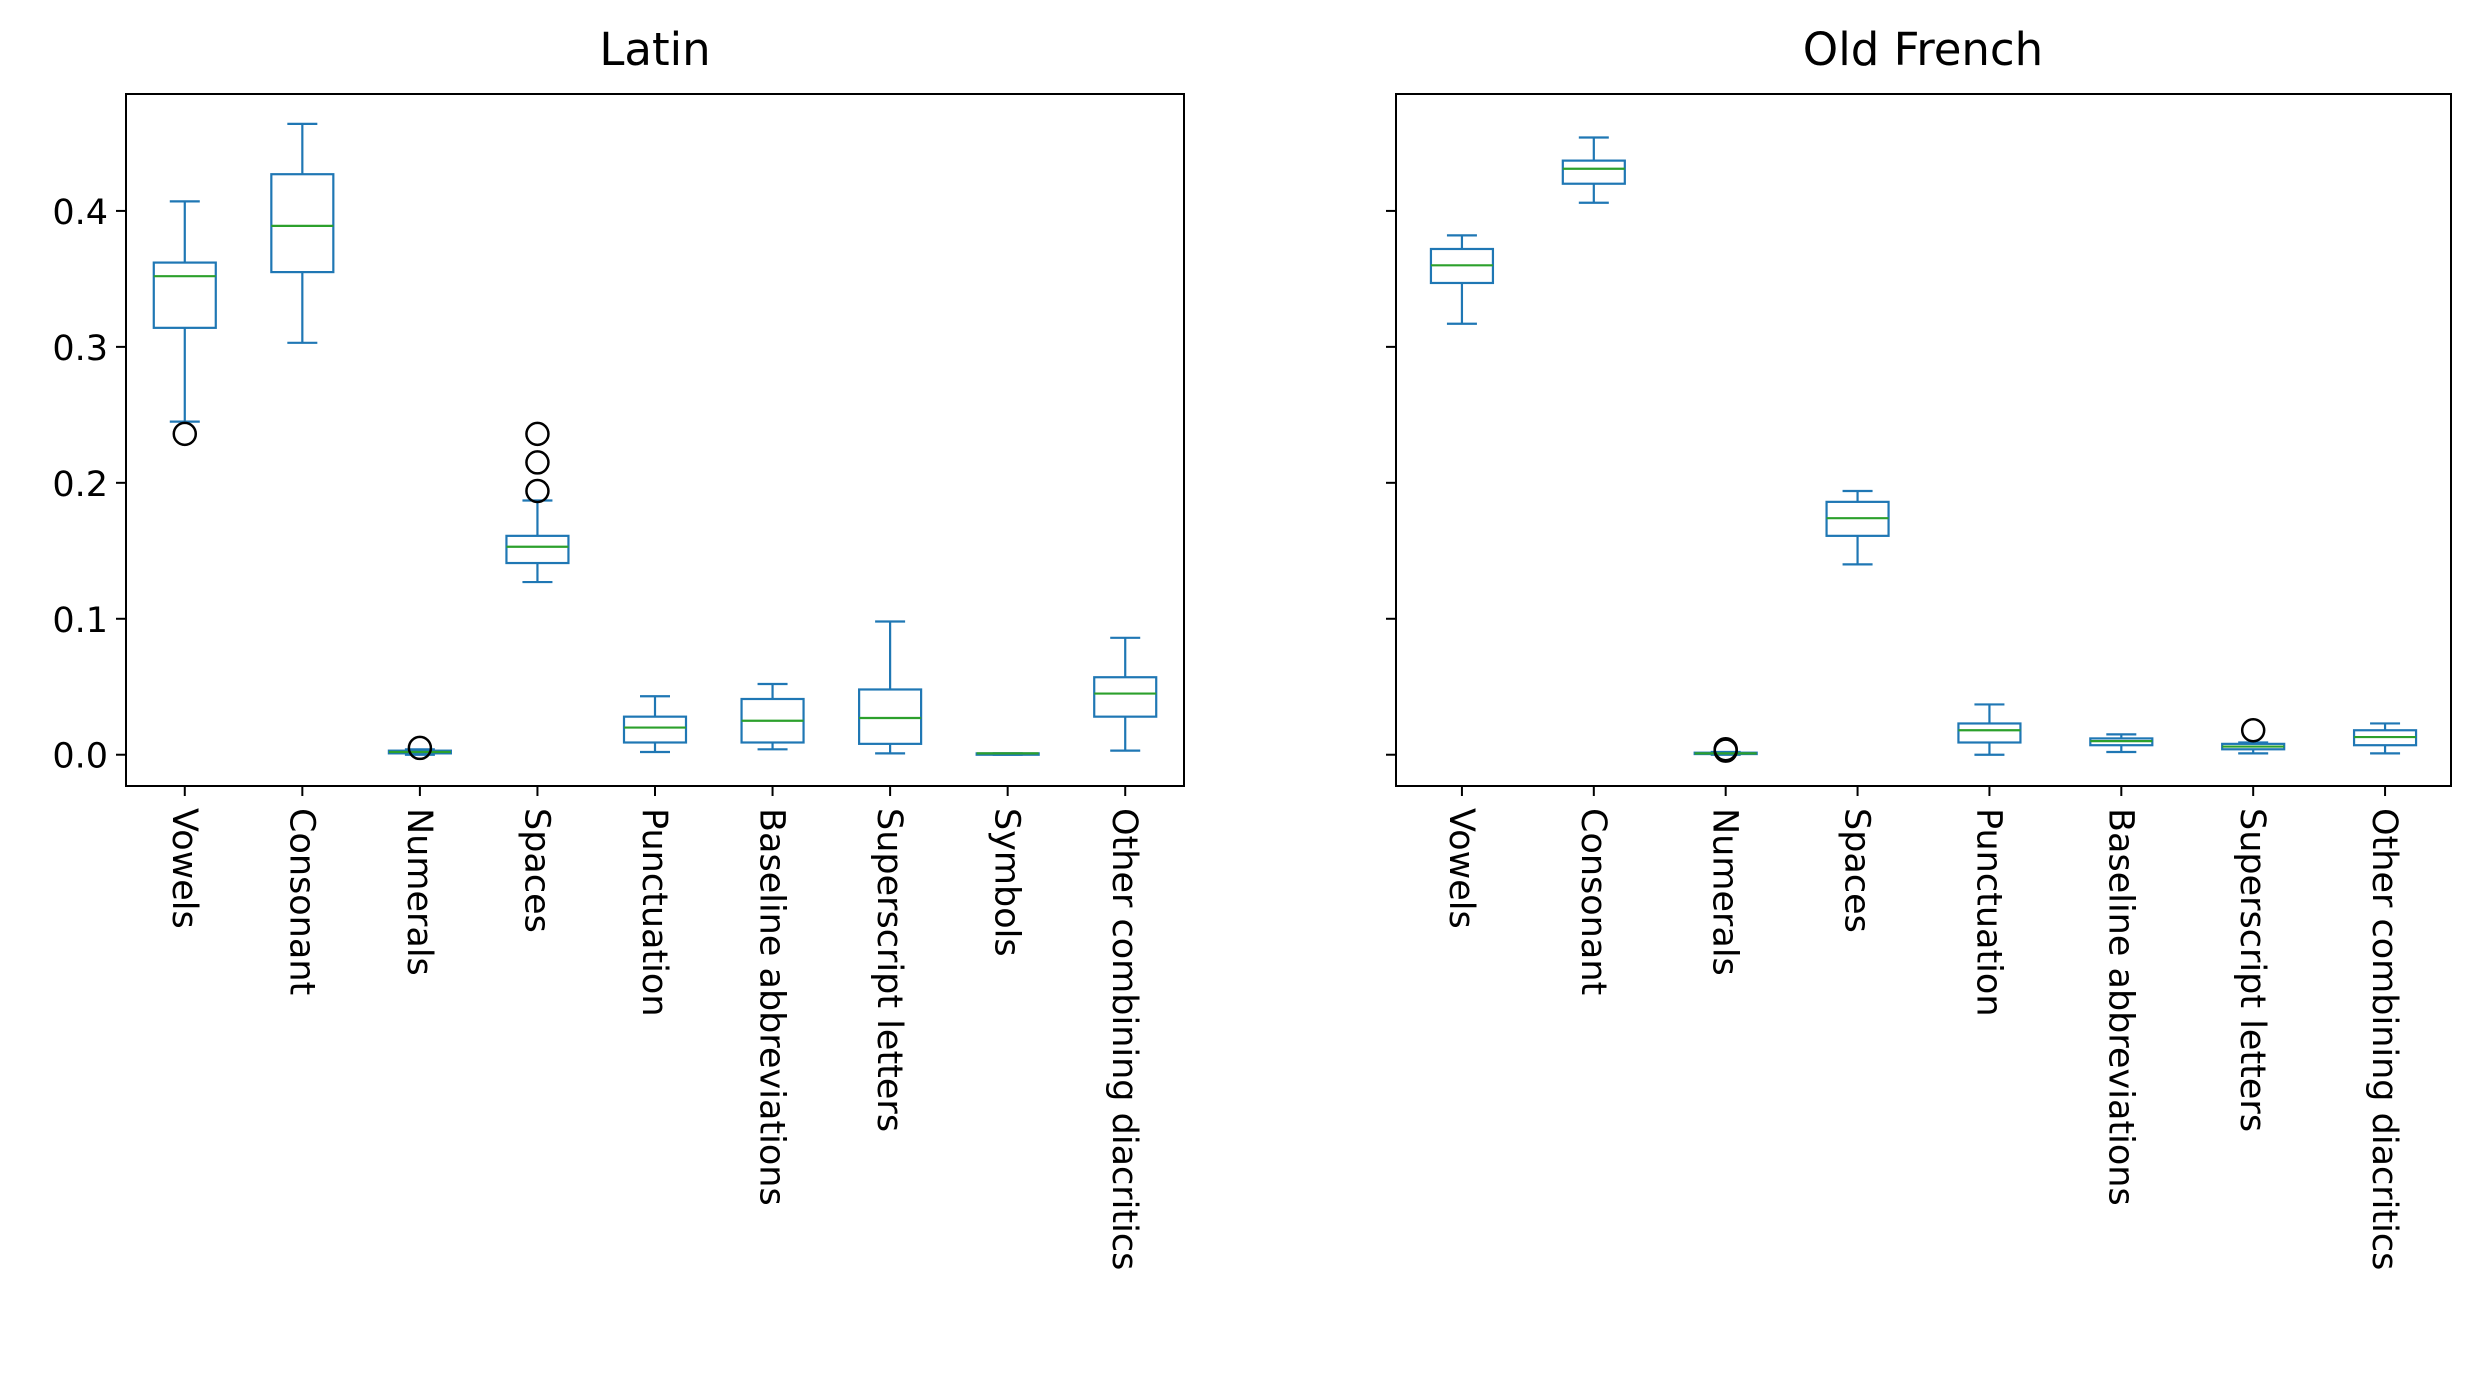  What do you see at coordinates (80, 485) in the screenshot?
I see `y-tick-label: 0.2` at bounding box center [80, 485].